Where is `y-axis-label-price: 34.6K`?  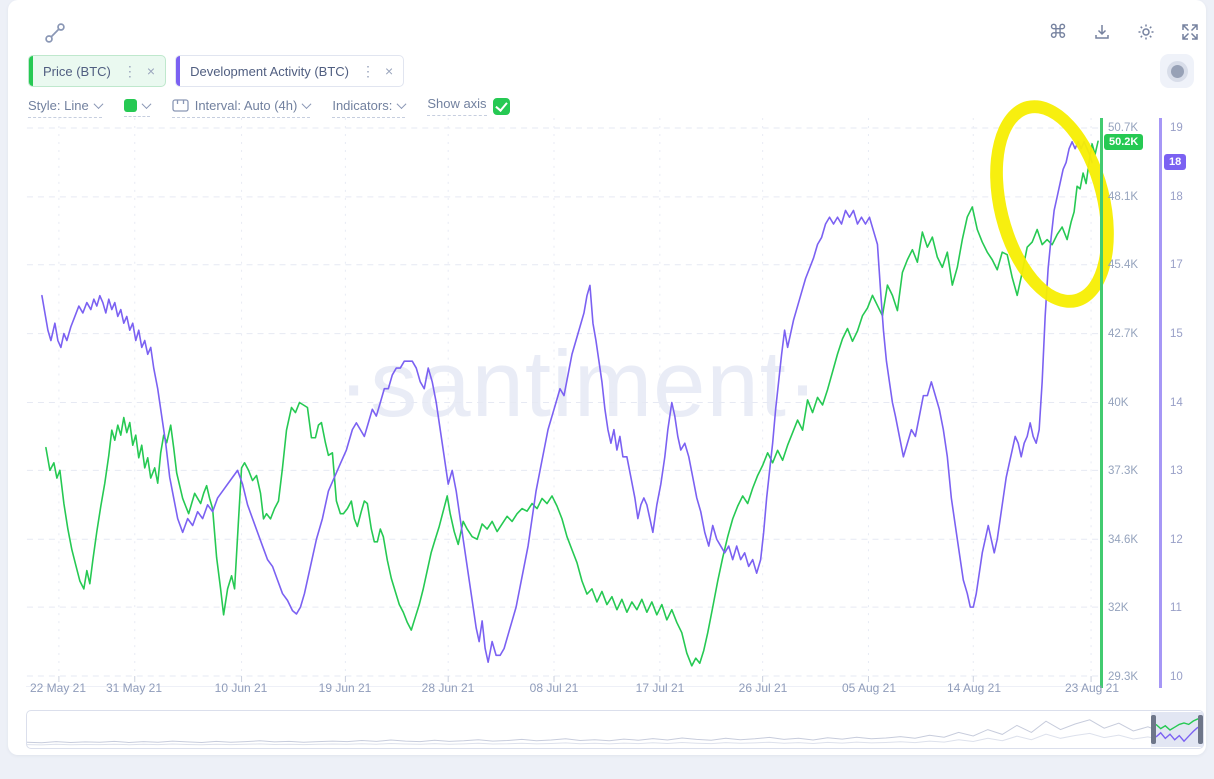 y-axis-label-price: 34.6K is located at coordinates (1123, 540).